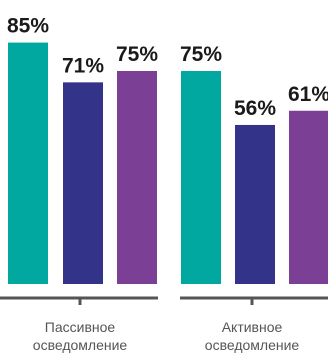  I want to click on value-label-g1-s1: 85%, so click(28, 26).